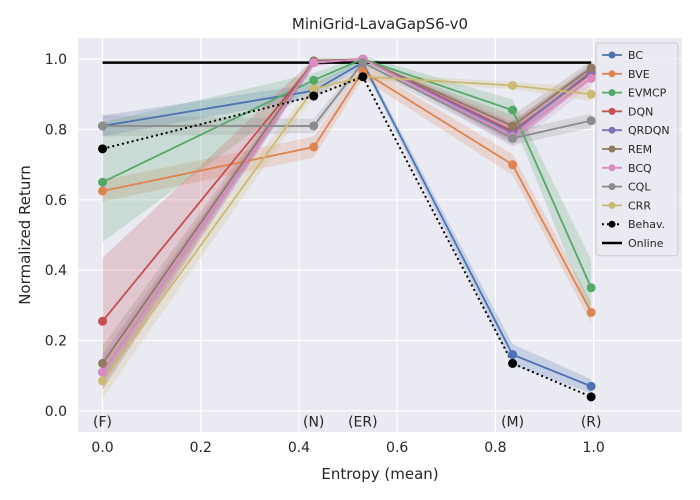 The height and width of the screenshot is (500, 700). Describe the element at coordinates (56, 60) in the screenshot. I see `y-tick-label: 1.0` at that location.